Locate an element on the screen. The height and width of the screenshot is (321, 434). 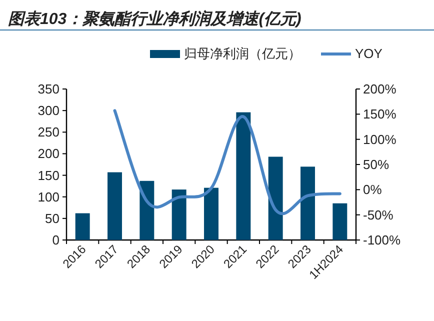
y2-tick-label: -100% is located at coordinates (382, 240).